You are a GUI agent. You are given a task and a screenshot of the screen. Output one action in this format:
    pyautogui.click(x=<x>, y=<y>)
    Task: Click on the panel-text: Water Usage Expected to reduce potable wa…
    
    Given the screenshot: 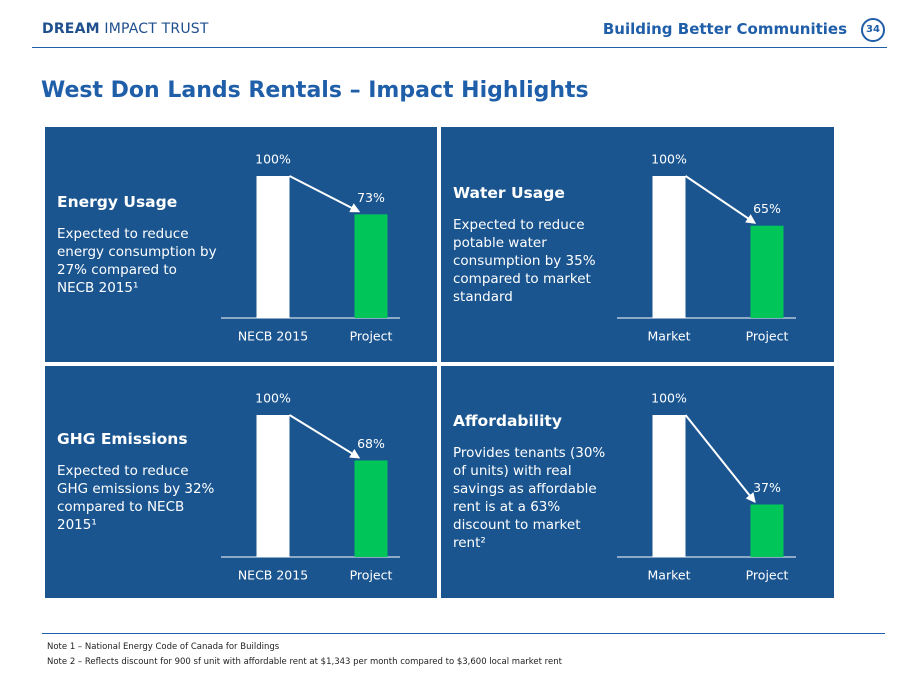 What is the action you would take?
    pyautogui.click(x=533, y=244)
    